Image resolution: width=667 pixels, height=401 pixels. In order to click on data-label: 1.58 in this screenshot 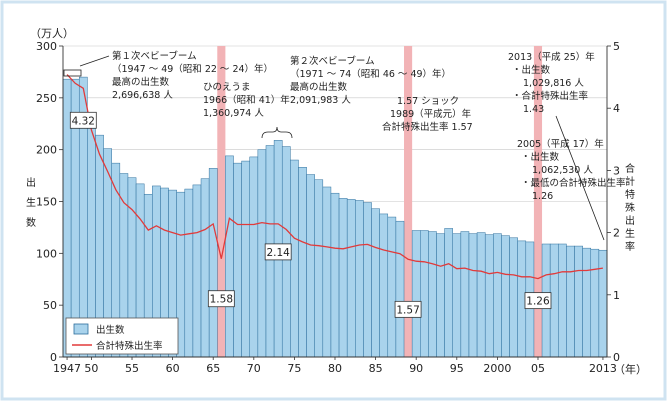, I will do `click(221, 299)`.